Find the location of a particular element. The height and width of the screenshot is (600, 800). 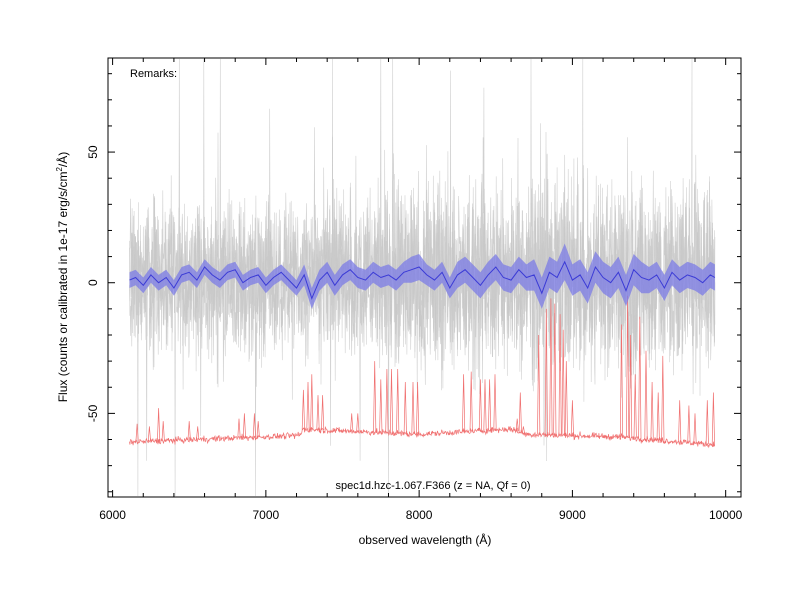

x-tick-label: 10000 is located at coordinates (726, 515).